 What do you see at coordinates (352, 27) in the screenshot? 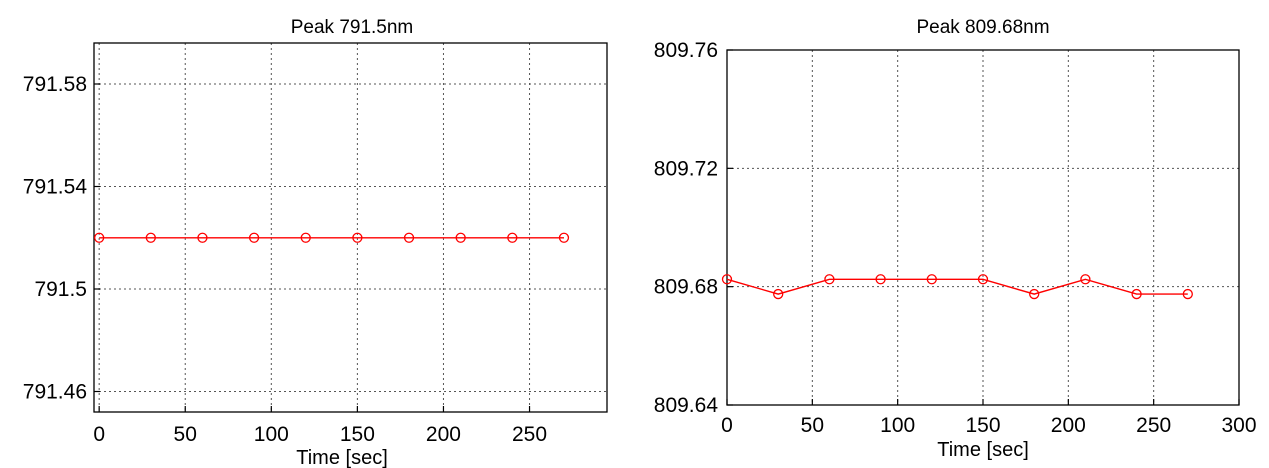
I see `chart-title: Peak 791.5nm` at bounding box center [352, 27].